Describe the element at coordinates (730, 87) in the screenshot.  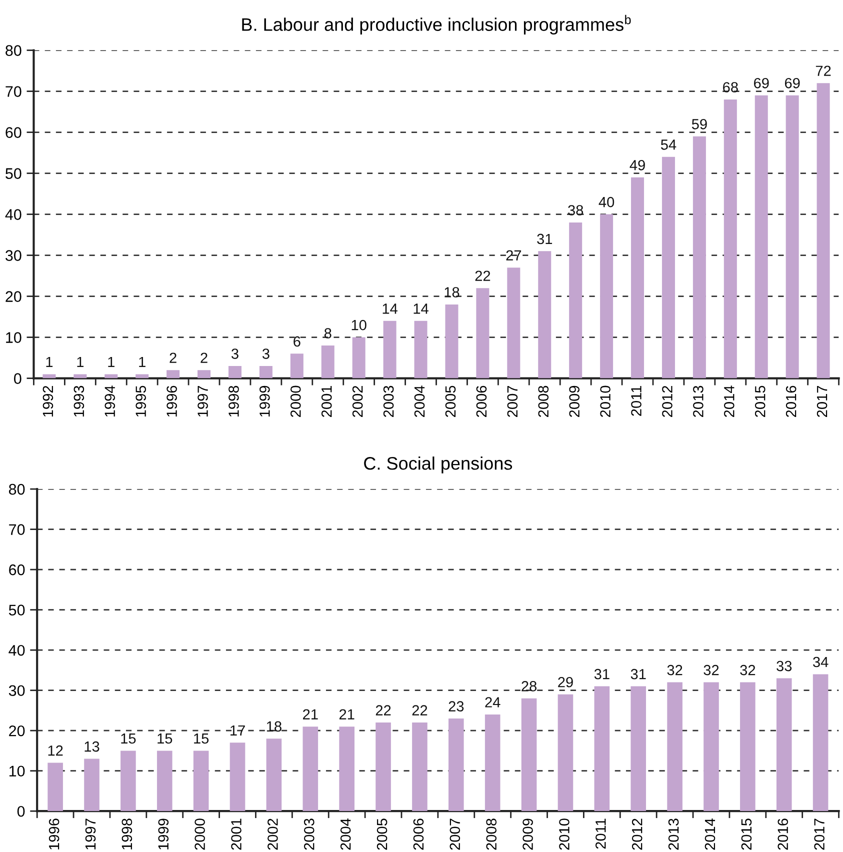
I see `data-label: 68` at that location.